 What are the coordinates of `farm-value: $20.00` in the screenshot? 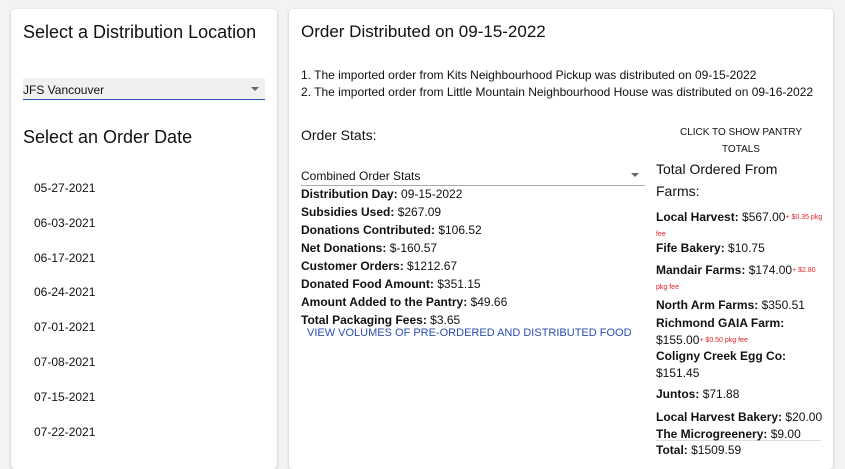 It's located at (804, 417).